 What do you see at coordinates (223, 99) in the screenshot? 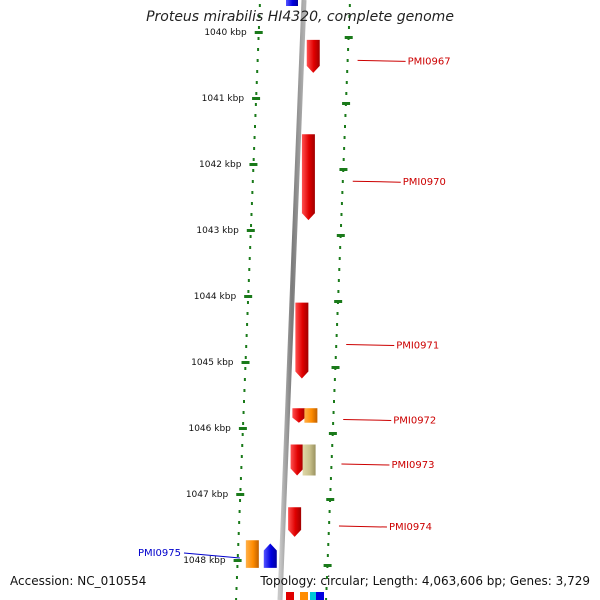
I see `axis-tick-label: 1041 kbp` at bounding box center [223, 99].